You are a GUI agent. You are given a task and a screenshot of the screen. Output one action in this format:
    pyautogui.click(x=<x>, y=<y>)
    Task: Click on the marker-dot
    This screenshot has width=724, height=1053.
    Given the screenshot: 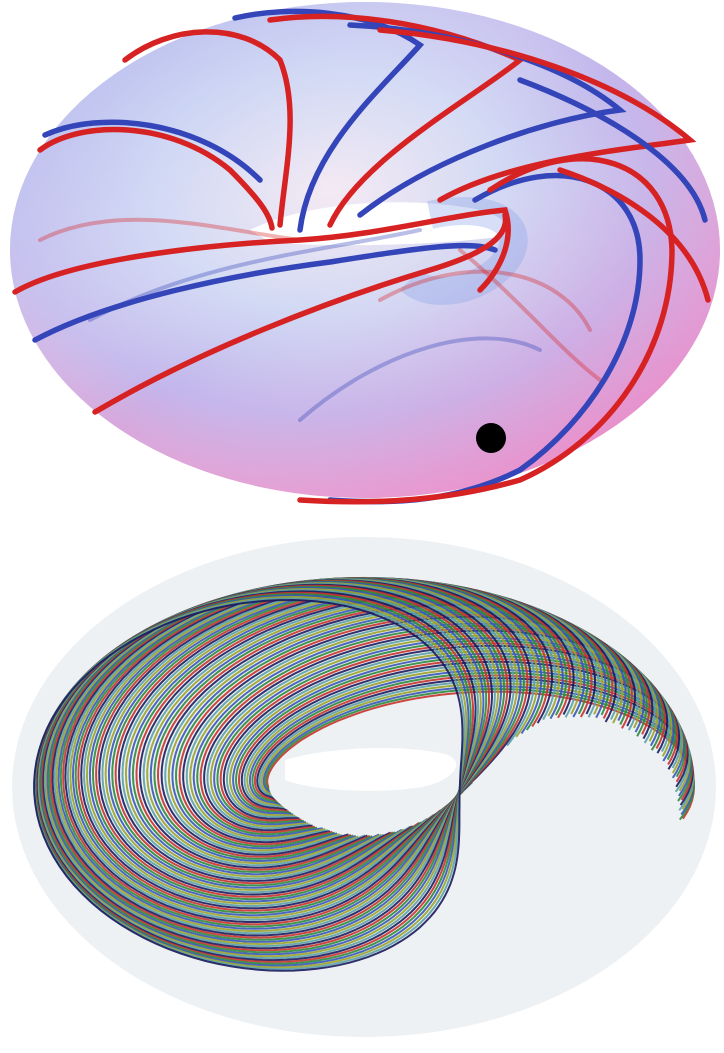 What is the action you would take?
    pyautogui.click(x=491, y=438)
    